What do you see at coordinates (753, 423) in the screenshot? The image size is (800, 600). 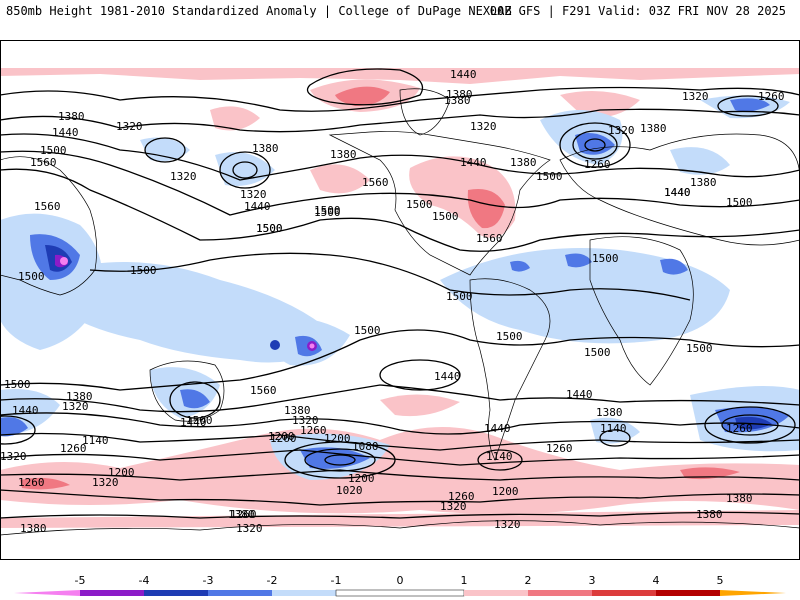 I see `strong-negative-s-indian` at bounding box center [753, 423].